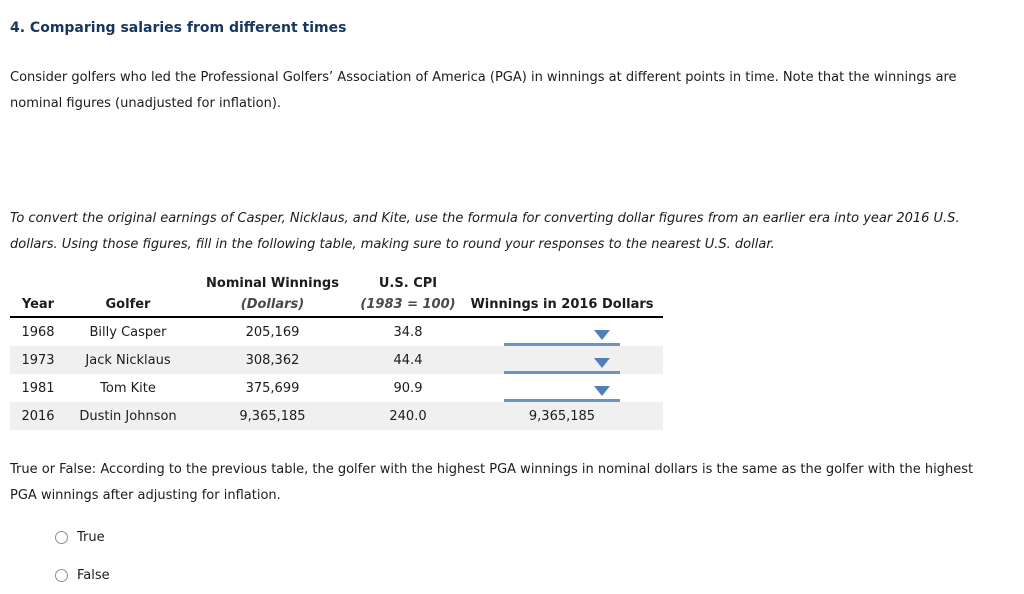 The image size is (1024, 594). What do you see at coordinates (534, 575) in the screenshot?
I see `false-option: False` at bounding box center [534, 575].